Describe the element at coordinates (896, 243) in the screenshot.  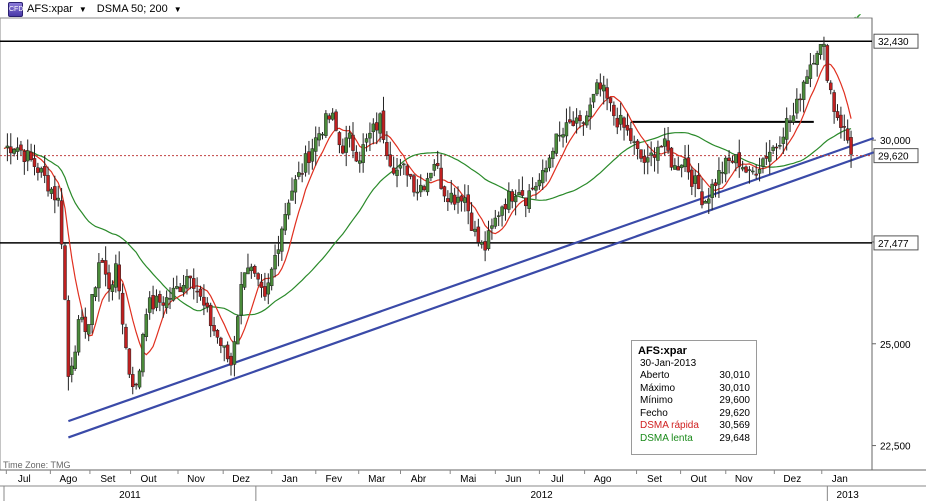
I see `support-price-tag-box` at that location.